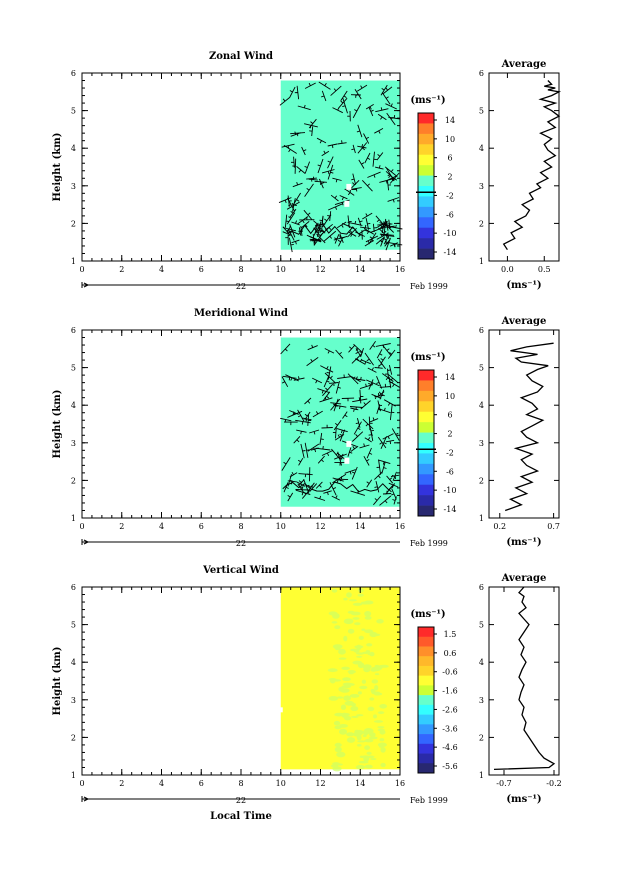 Image resolution: width=617 pixels, height=873 pixels. Describe the element at coordinates (73, 73) in the screenshot. I see `y-tick-label: 6` at that location.